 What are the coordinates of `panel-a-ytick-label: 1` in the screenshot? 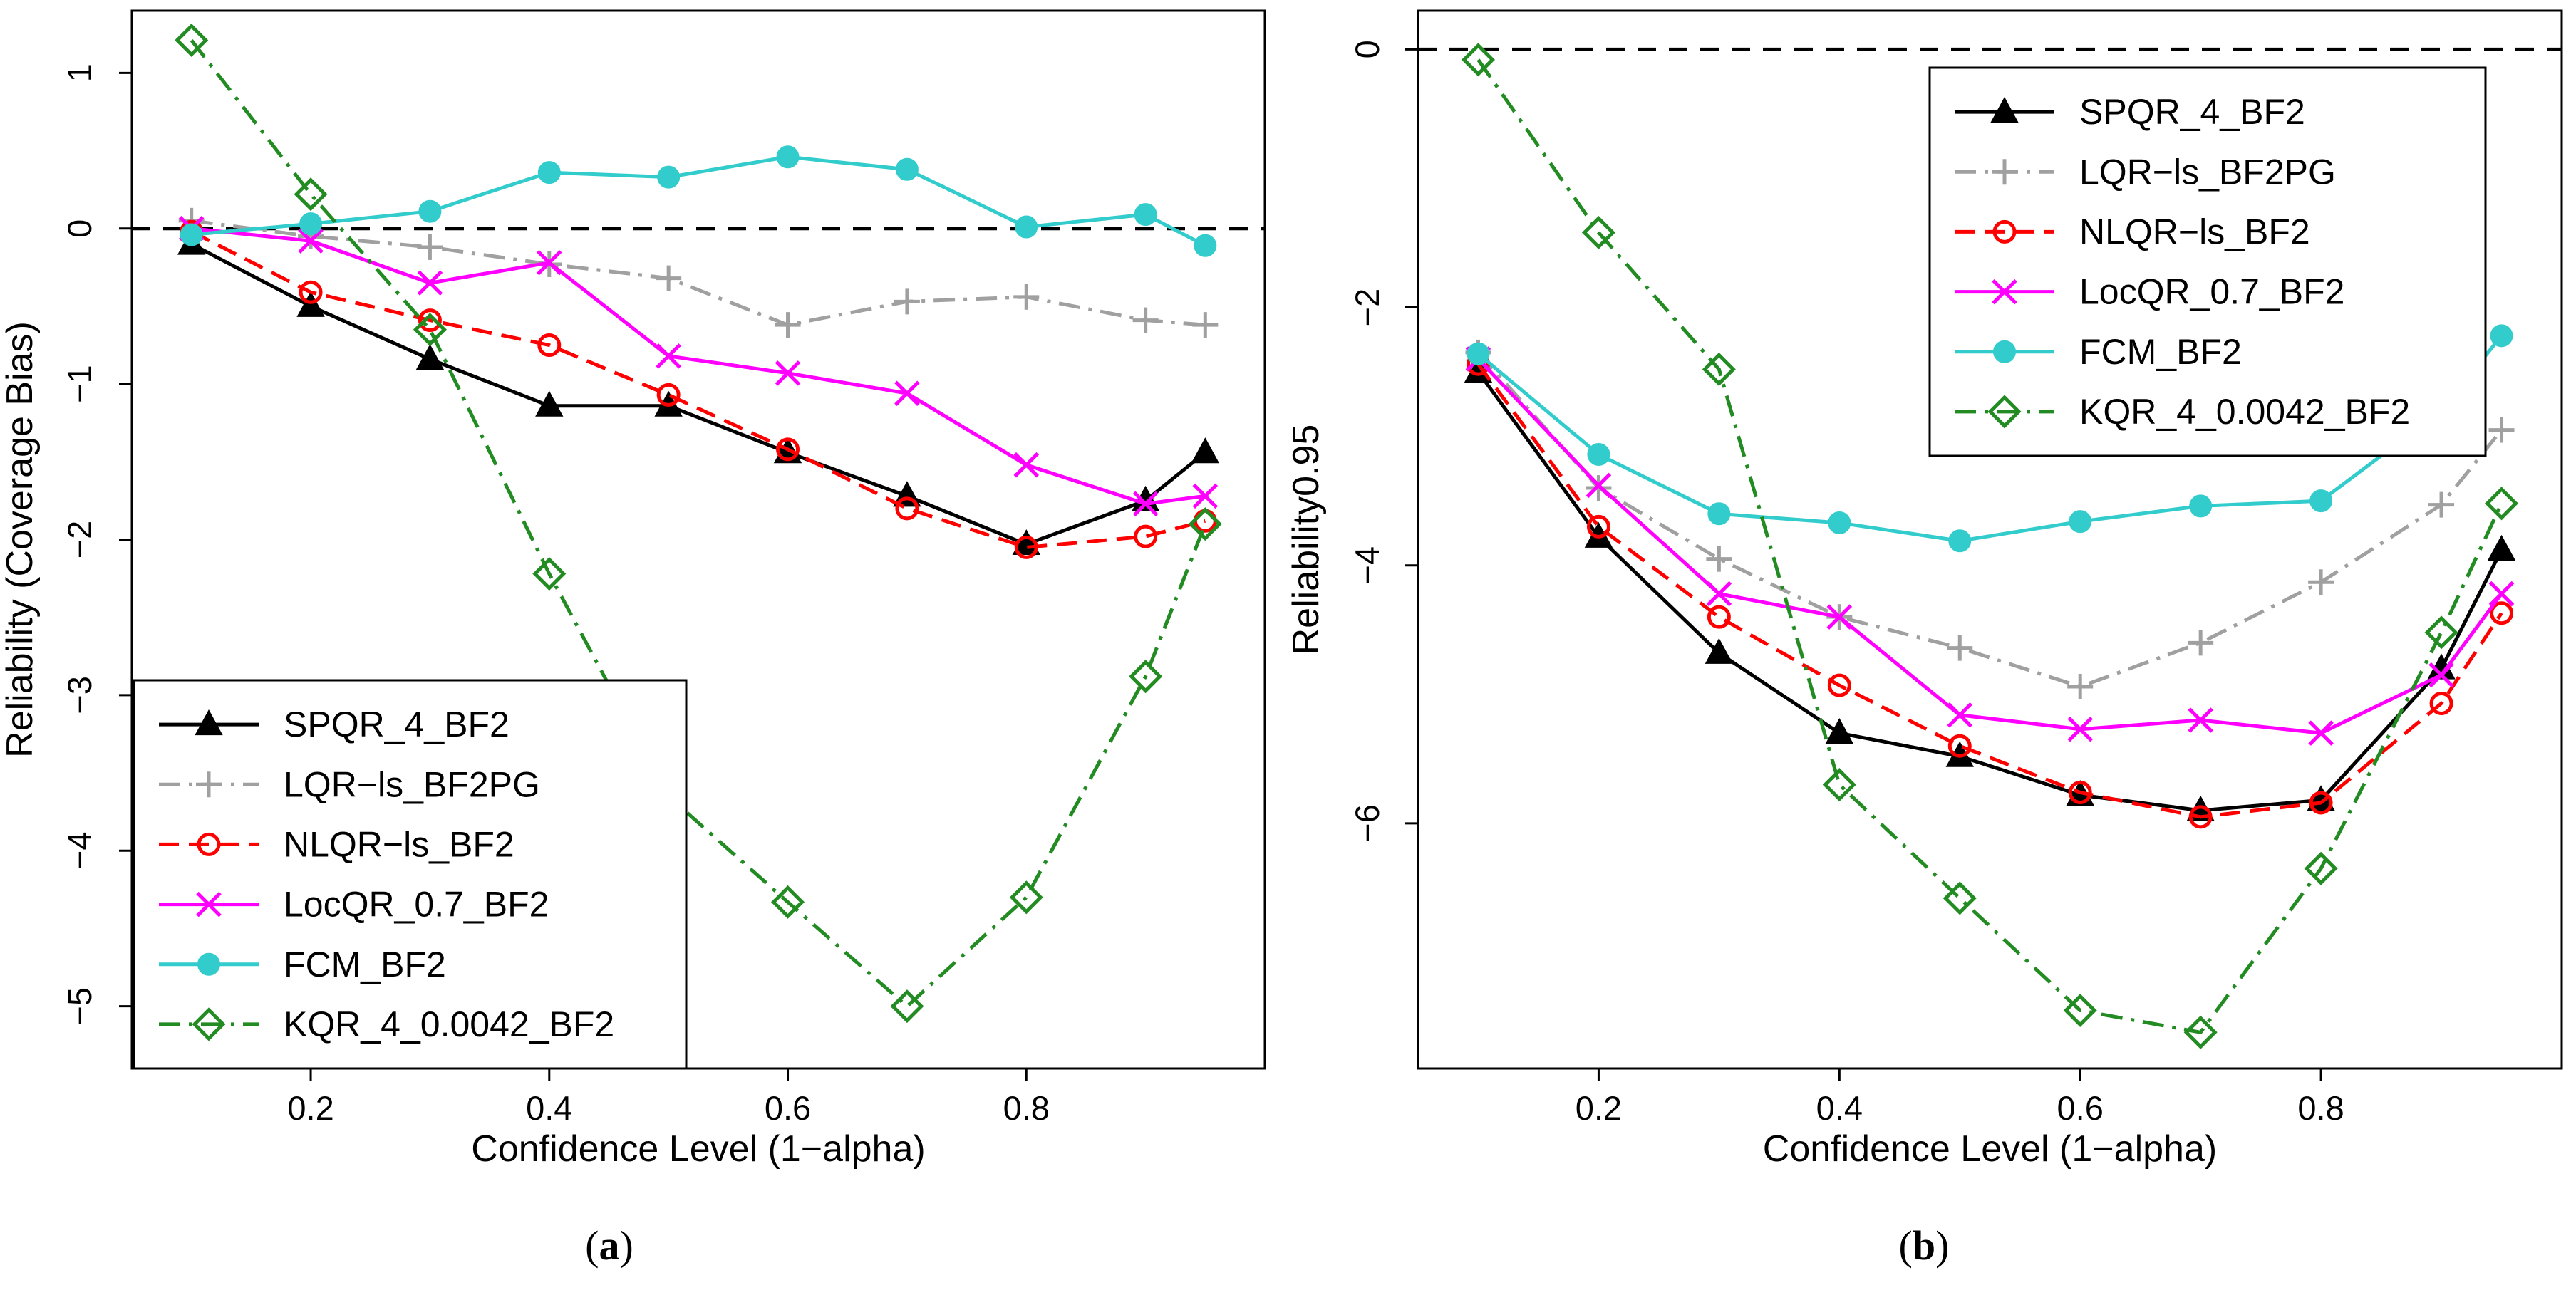 It's located at (79, 72).